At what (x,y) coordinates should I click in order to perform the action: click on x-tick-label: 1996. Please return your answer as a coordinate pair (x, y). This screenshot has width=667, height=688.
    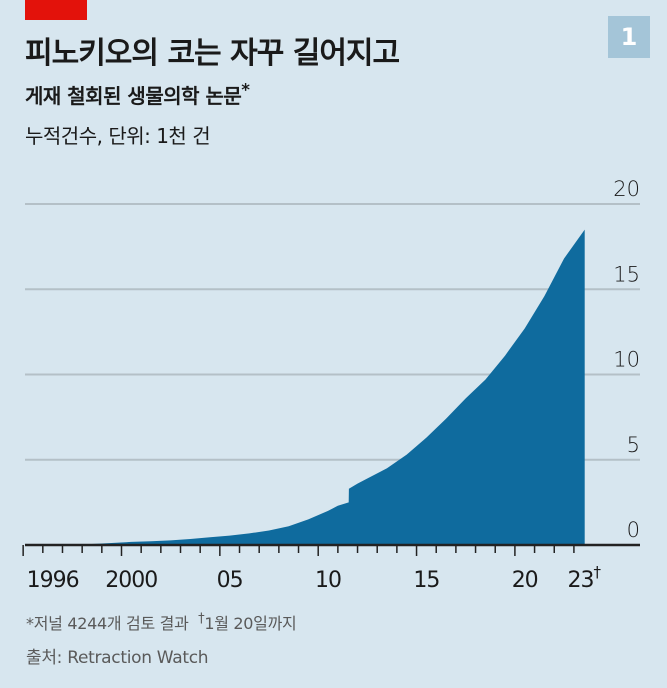
    Looking at the image, I should click on (53, 580).